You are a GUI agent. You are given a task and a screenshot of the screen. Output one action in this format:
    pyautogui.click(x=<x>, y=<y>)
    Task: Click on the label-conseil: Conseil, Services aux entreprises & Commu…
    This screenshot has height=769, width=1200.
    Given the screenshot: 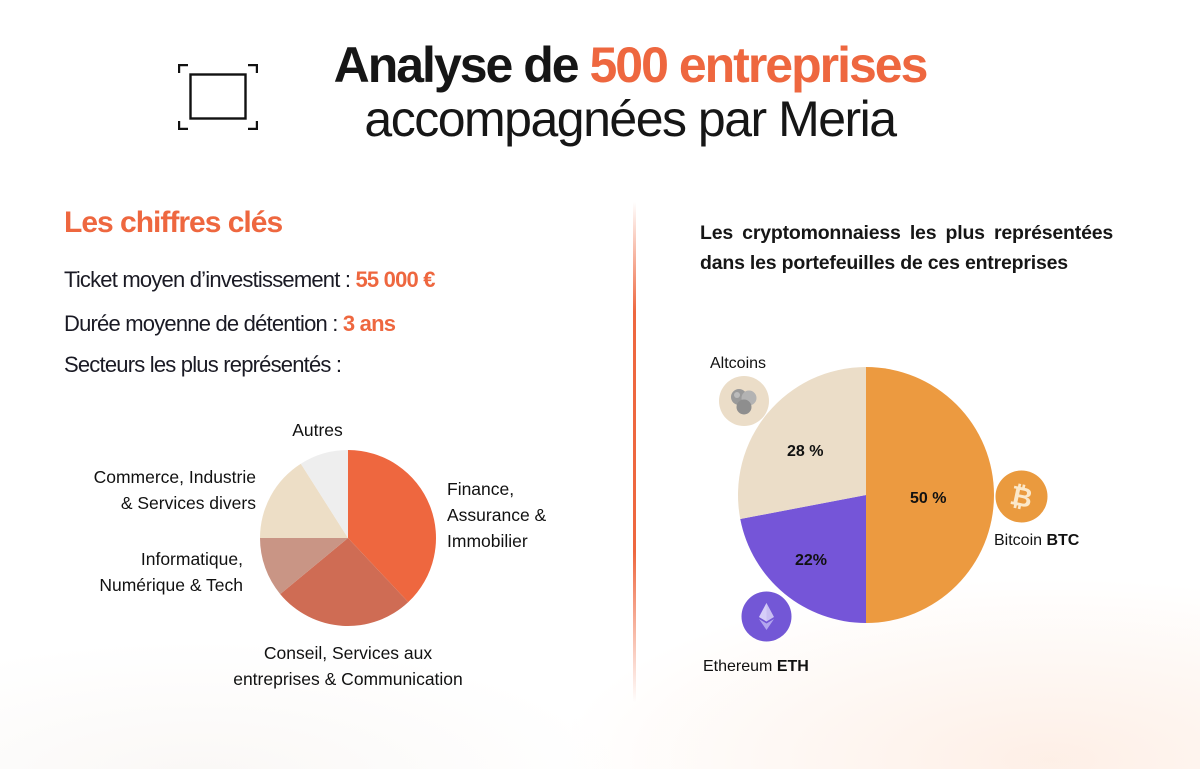 What is the action you would take?
    pyautogui.click(x=348, y=666)
    